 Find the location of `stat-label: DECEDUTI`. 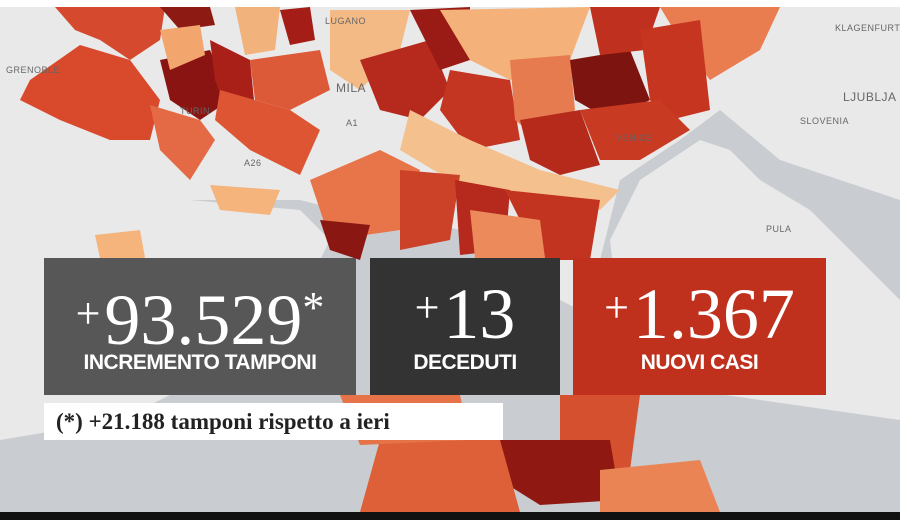

stat-label: DECEDUTI is located at coordinates (465, 362).